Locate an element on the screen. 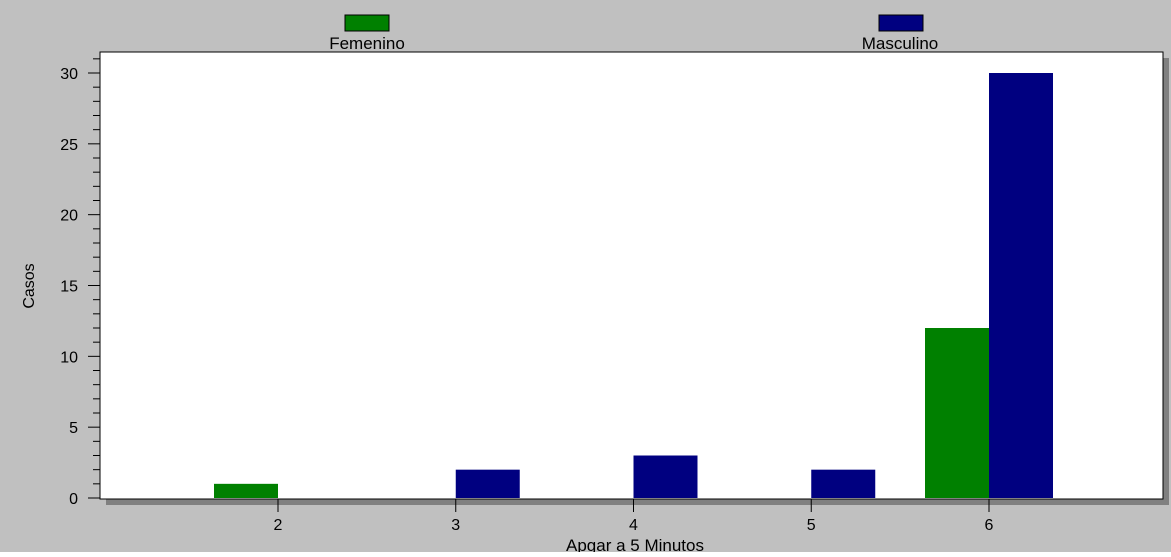 The width and height of the screenshot is (1171, 557). x-axis: 2 3 4 5 6 is located at coordinates (634, 516).